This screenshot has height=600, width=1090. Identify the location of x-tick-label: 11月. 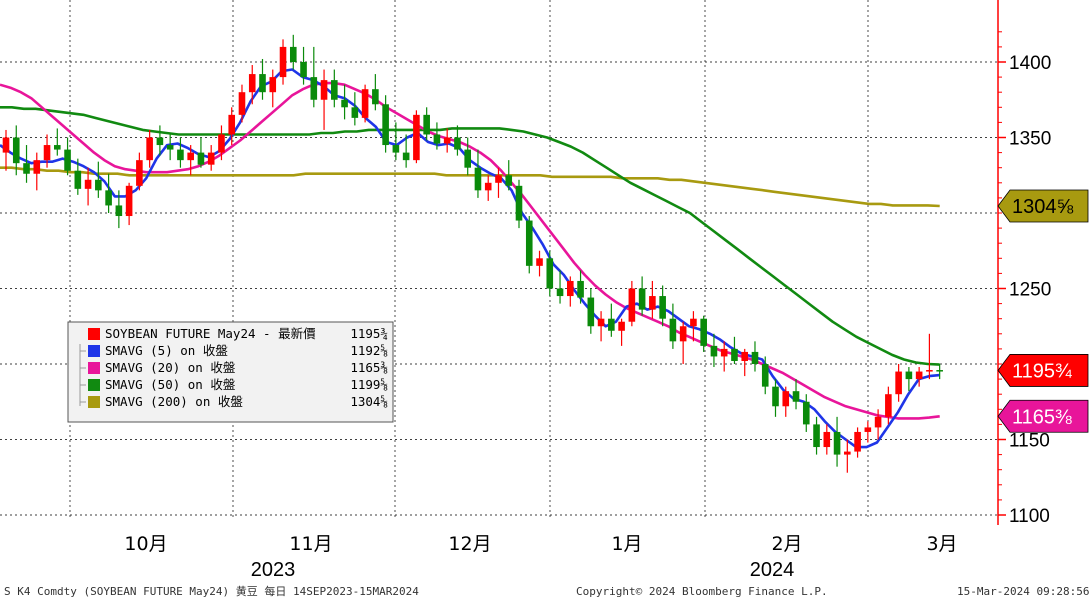
(310, 544).